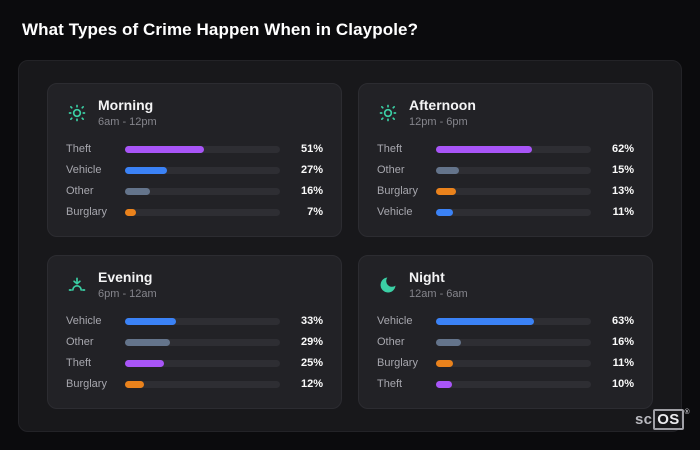 This screenshot has height=450, width=700. What do you see at coordinates (505, 113) in the screenshot?
I see `card-header: Afternoon 12pm - 6pm` at bounding box center [505, 113].